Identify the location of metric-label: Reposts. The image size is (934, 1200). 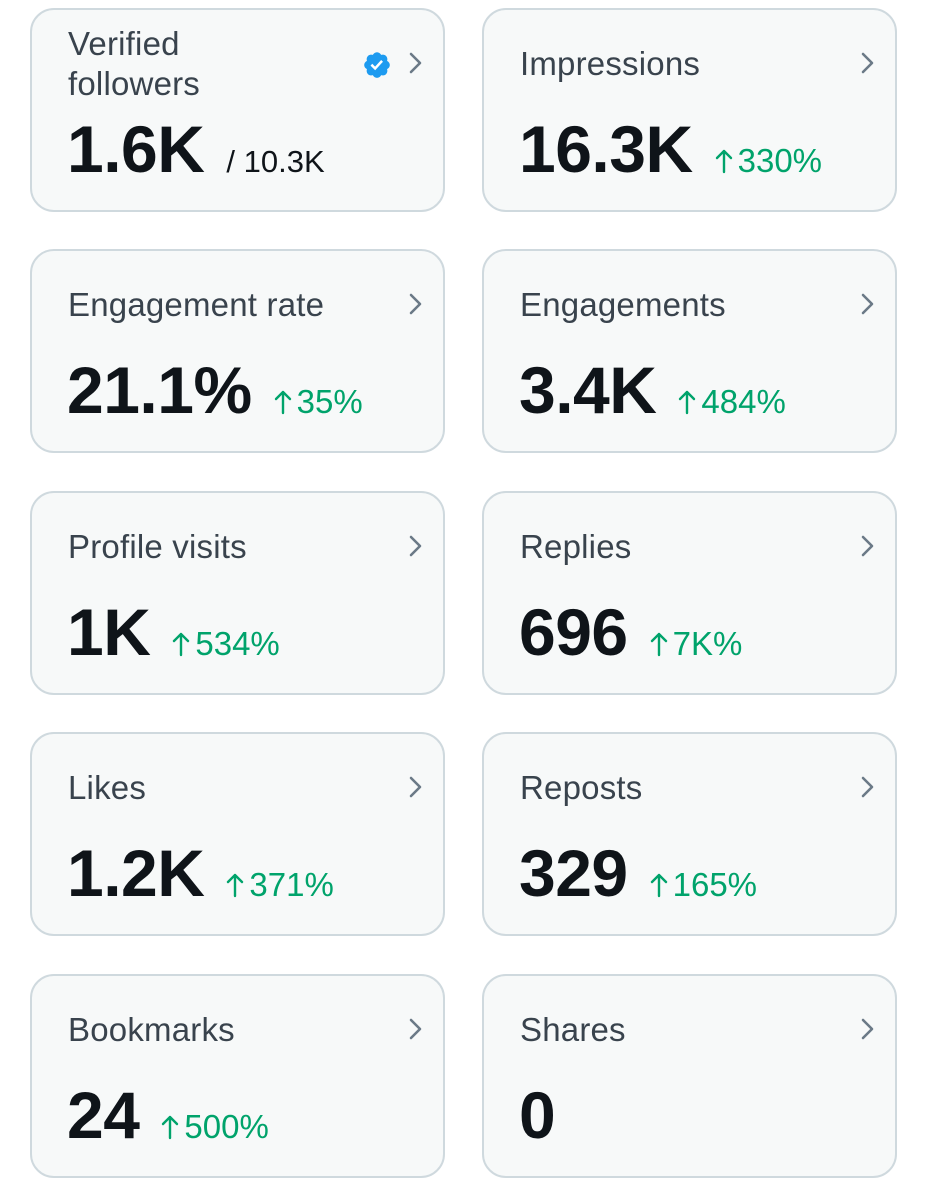
(581, 787).